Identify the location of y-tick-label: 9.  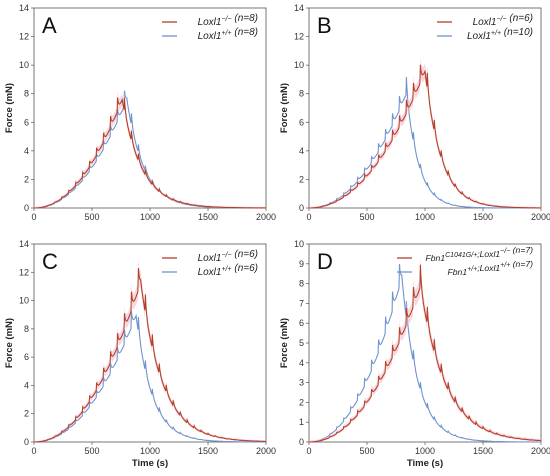
(301, 264).